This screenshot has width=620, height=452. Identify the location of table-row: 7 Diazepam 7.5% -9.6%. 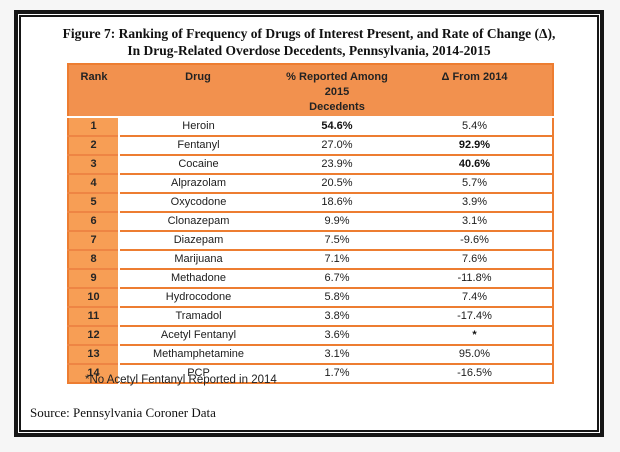
(310, 240).